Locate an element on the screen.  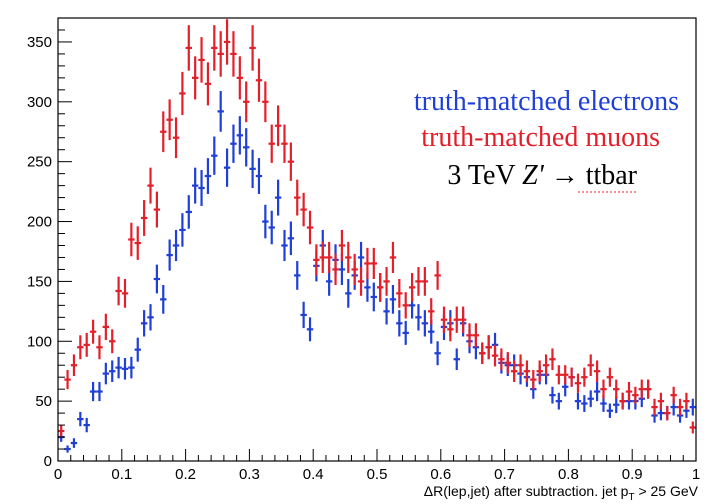
legend-muons: truth-matched muons is located at coordinates (540, 137).